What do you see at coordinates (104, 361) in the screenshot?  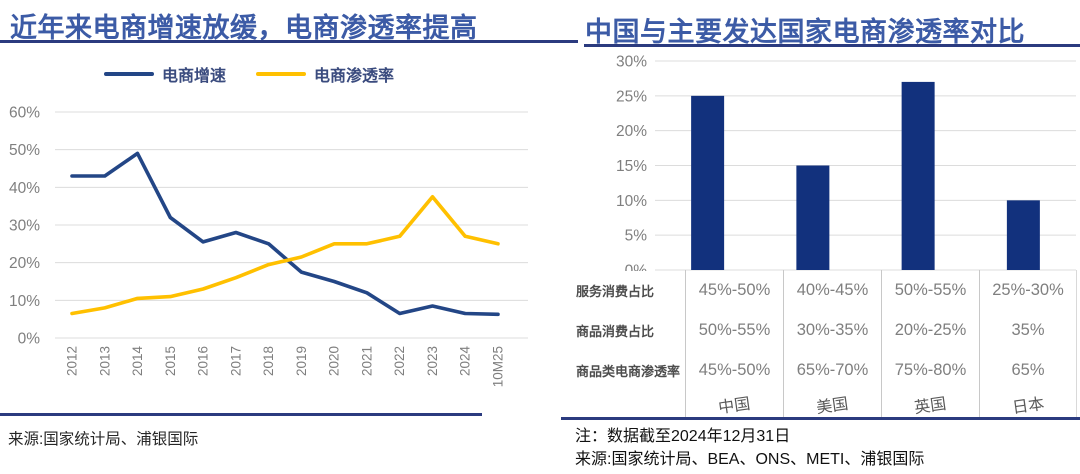 I see `x-tick-label: 2013` at bounding box center [104, 361].